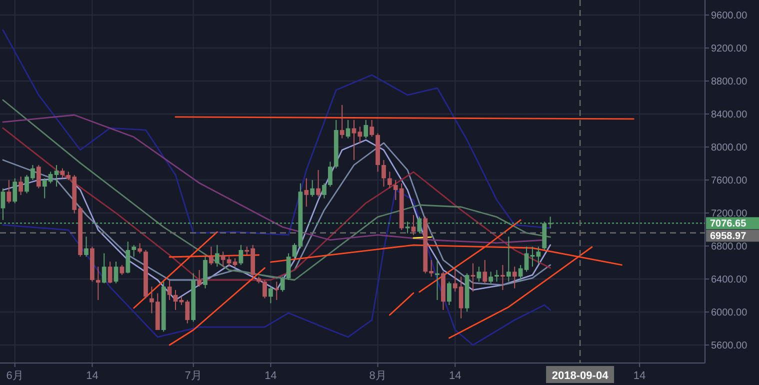 Image resolution: width=759 pixels, height=385 pixels. What do you see at coordinates (728, 224) in the screenshot?
I see `ref-line-label: 7076.65` at bounding box center [728, 224].